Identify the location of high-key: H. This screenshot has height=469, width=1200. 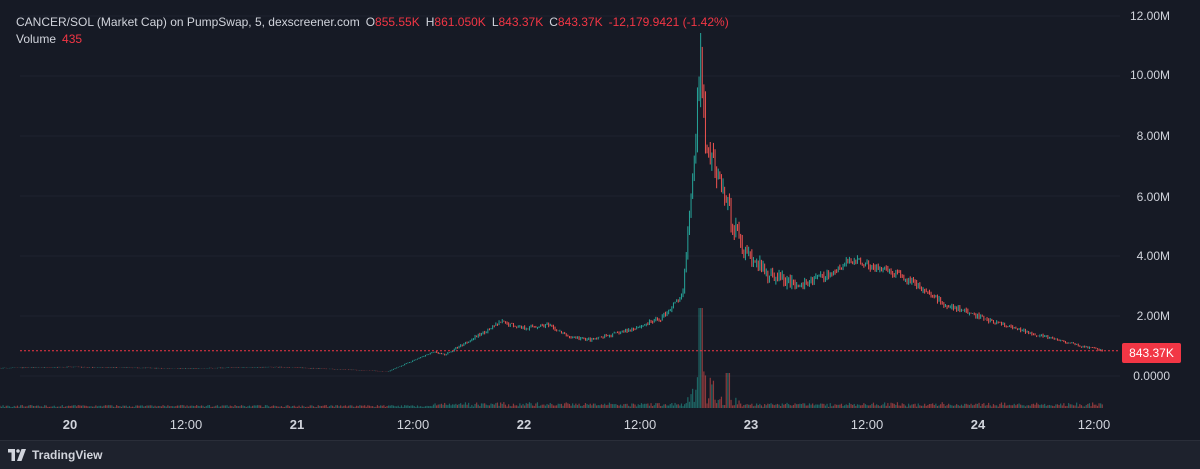
(430, 22).